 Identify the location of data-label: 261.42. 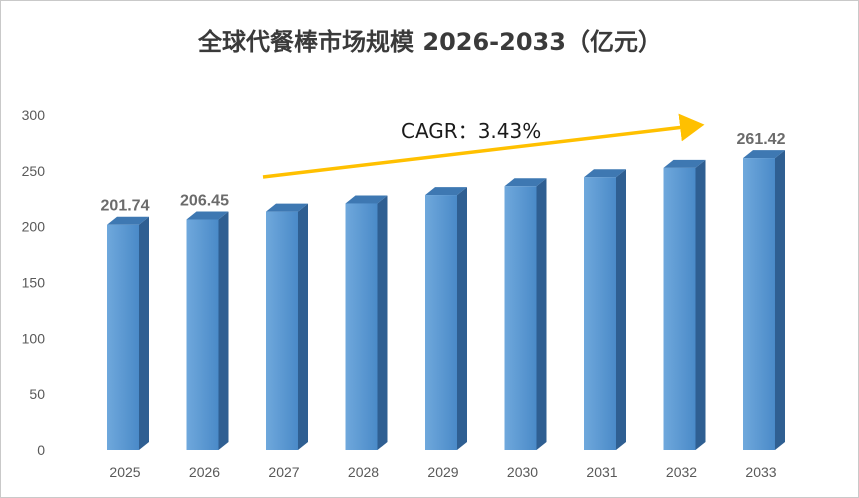
(761, 139).